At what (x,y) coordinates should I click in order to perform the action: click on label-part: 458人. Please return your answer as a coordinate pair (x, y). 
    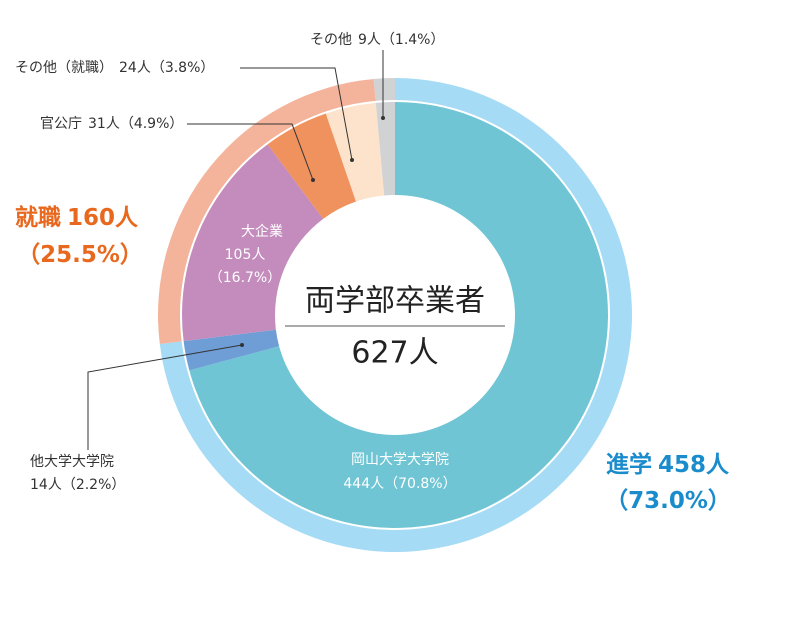
    Looking at the image, I should click on (694, 465).